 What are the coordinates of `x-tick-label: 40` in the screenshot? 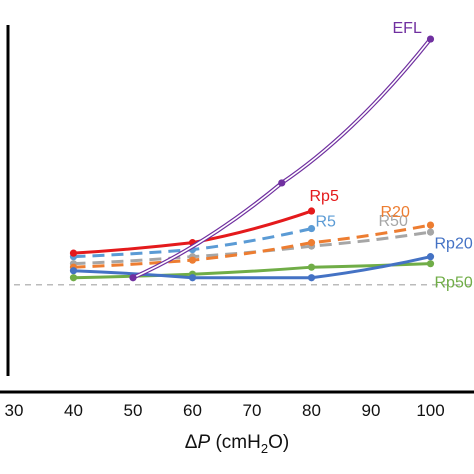 It's located at (73, 410).